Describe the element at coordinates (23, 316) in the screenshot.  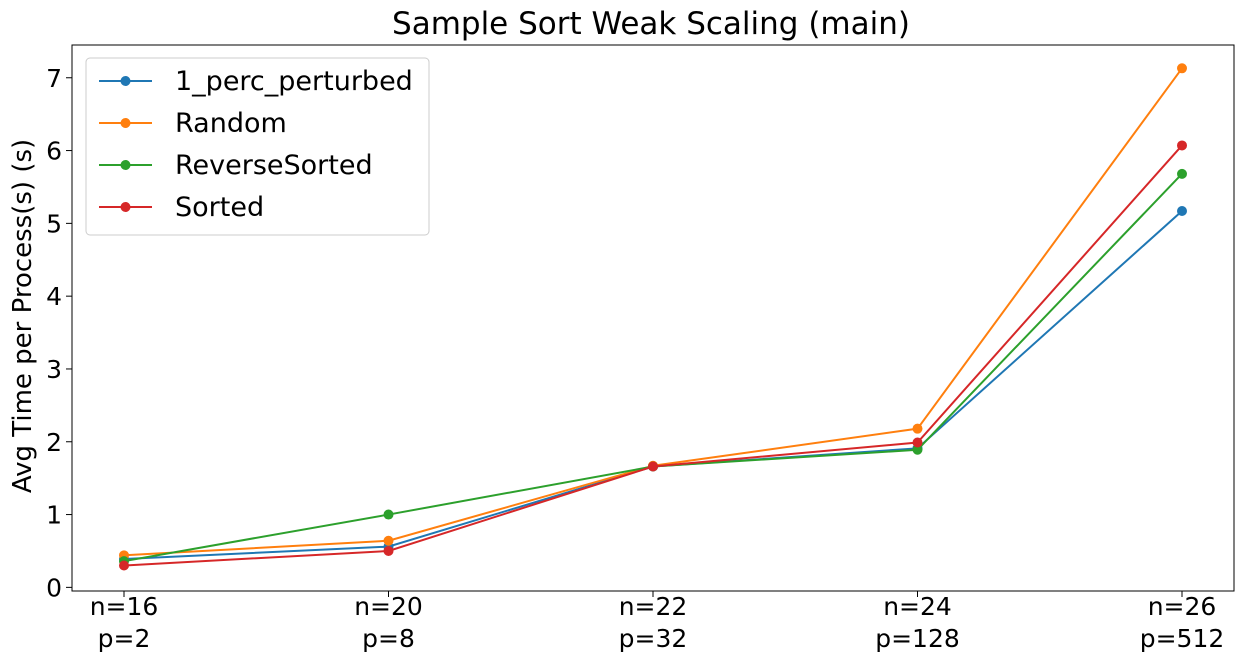
I see `y-axis-label: Avg Time per Process(s) (s)` at that location.